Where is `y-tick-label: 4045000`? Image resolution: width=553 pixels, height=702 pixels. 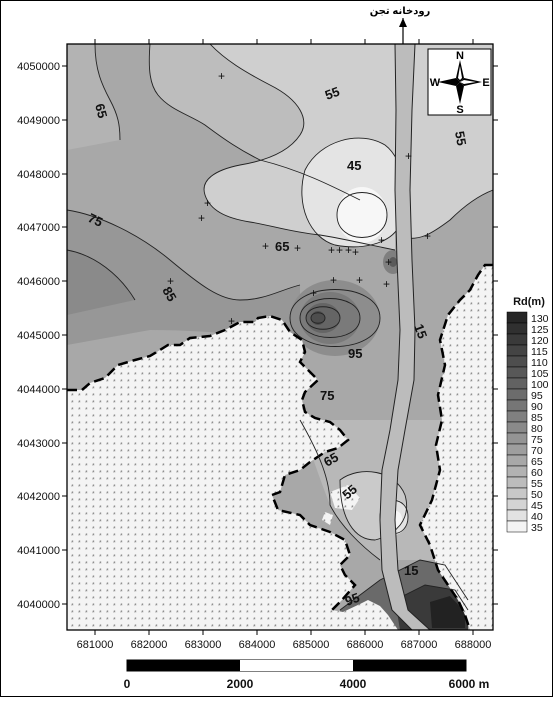
y-tick-label: 4045000 is located at coordinates (38, 336).